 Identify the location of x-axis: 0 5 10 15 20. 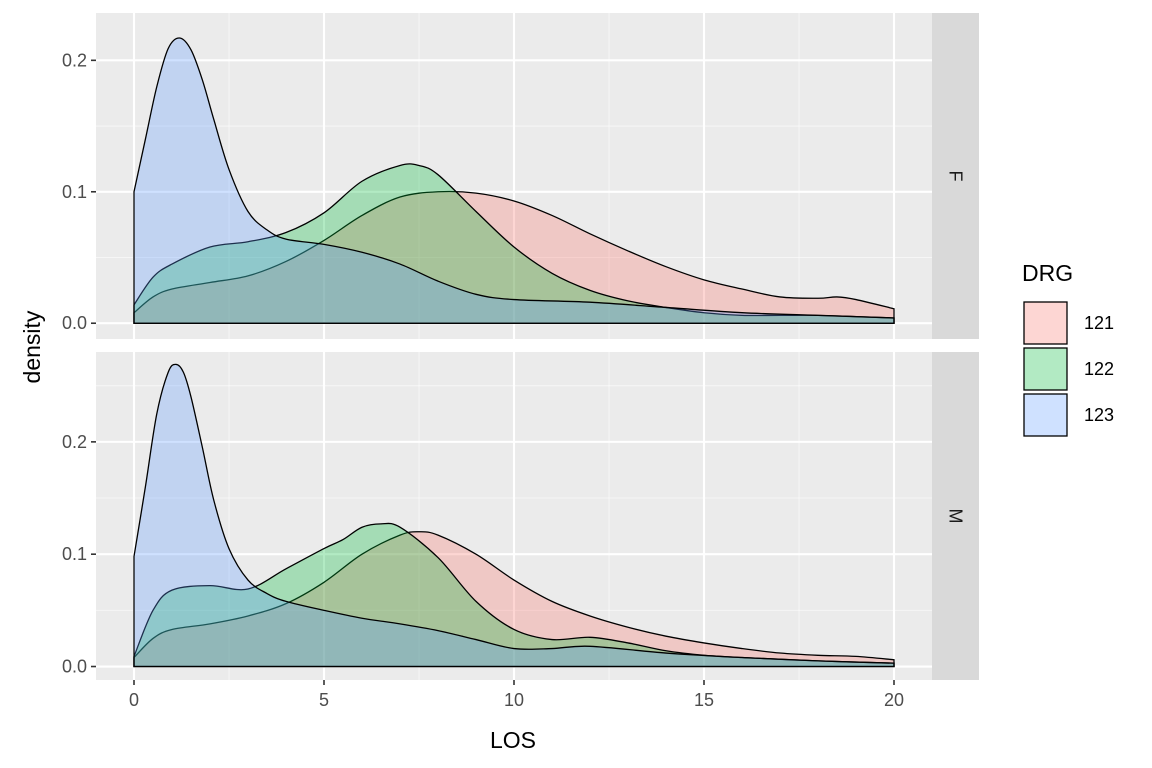
(516, 695).